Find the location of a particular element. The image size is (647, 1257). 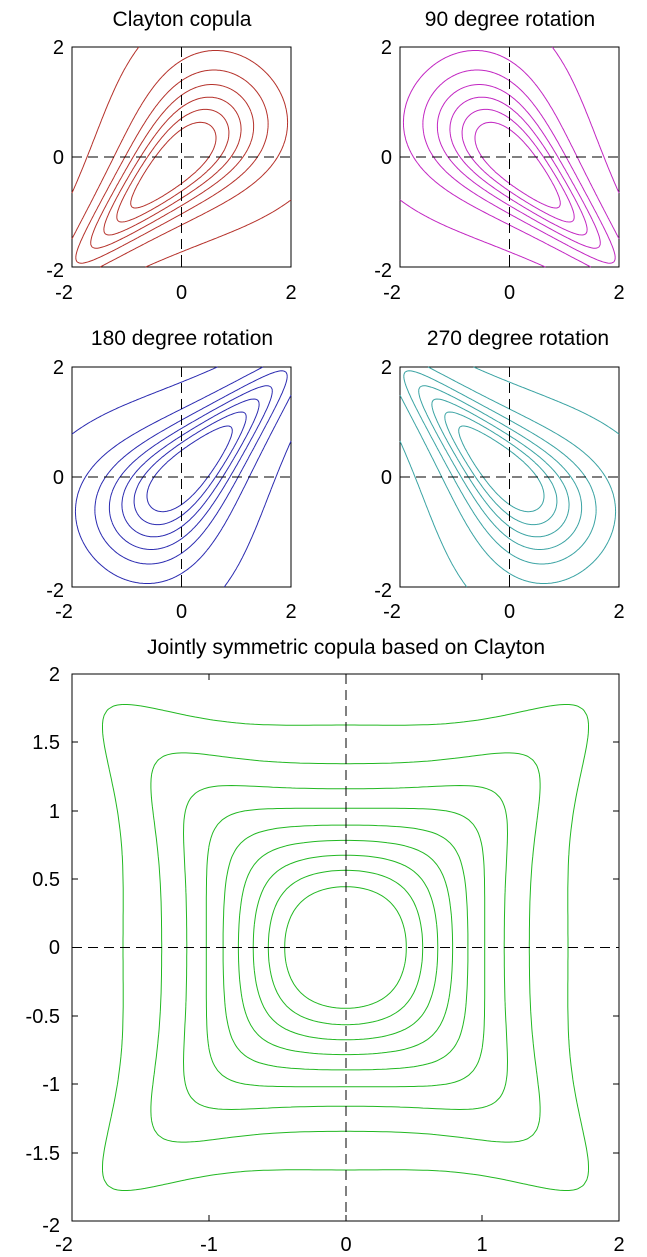

x-tick-label: 1 is located at coordinates (481, 1245).